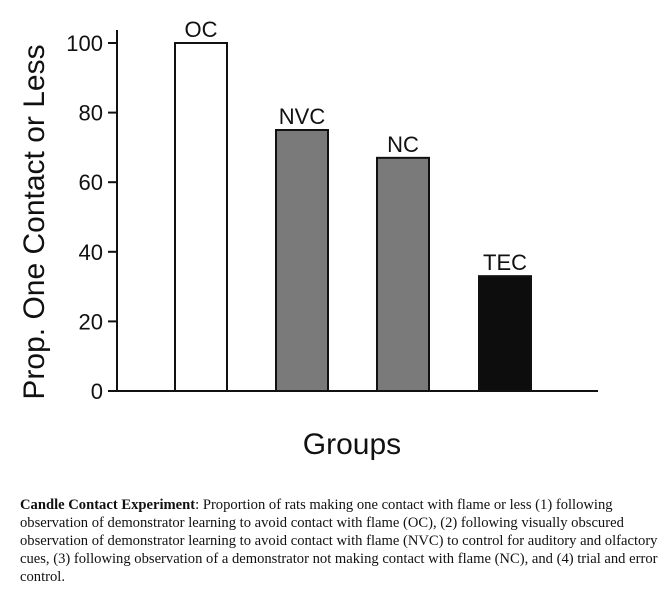 The image size is (665, 615). Describe the element at coordinates (84, 43) in the screenshot. I see `y-tick-label: 100` at that location.